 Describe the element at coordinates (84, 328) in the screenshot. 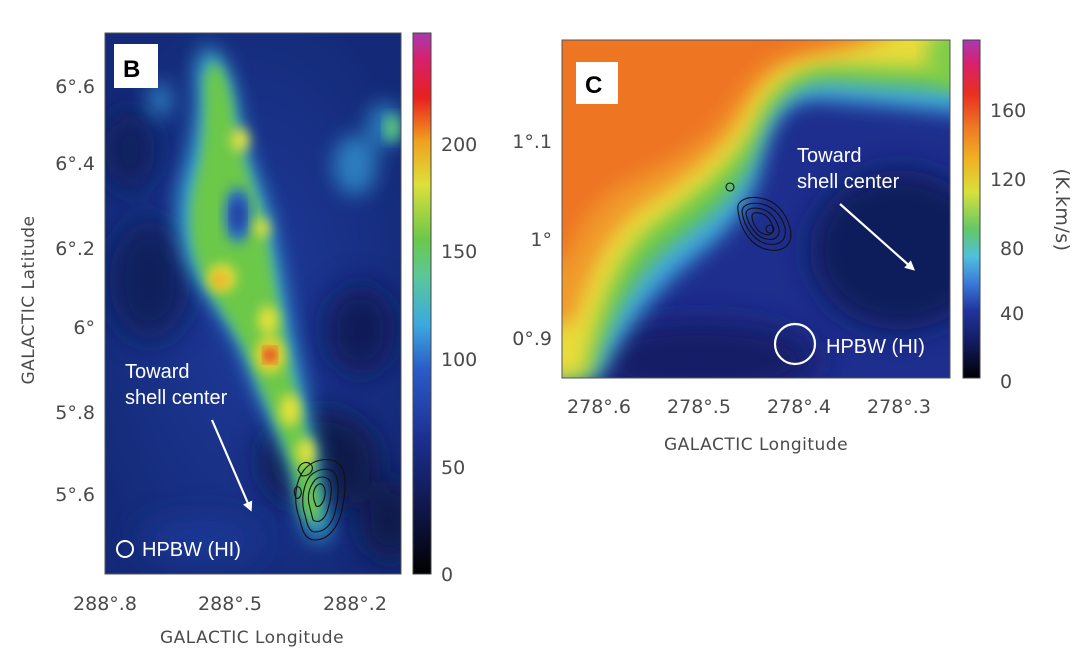

I see `panel-b-ytick: 6°` at that location.